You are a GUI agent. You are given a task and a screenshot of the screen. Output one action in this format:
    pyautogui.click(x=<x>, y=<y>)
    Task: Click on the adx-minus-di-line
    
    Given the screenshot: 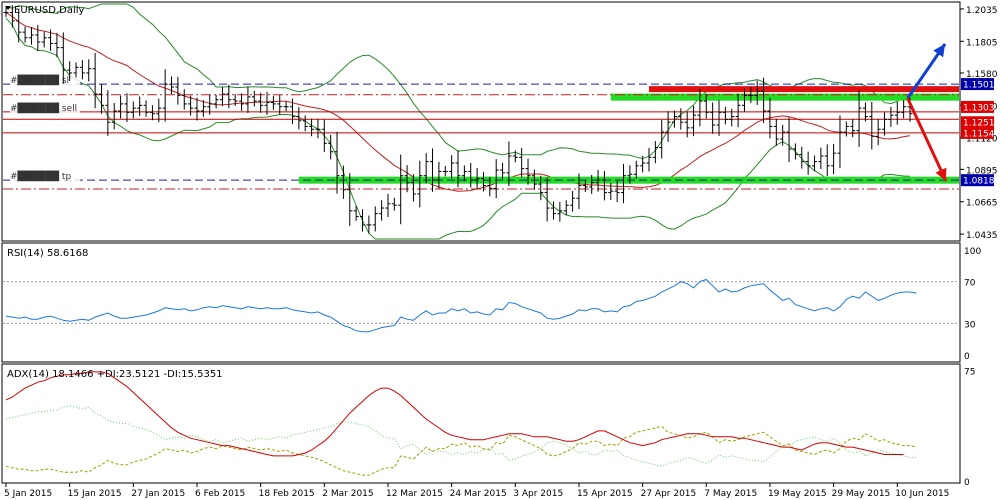 What is the action you would take?
    pyautogui.click(x=461, y=436)
    